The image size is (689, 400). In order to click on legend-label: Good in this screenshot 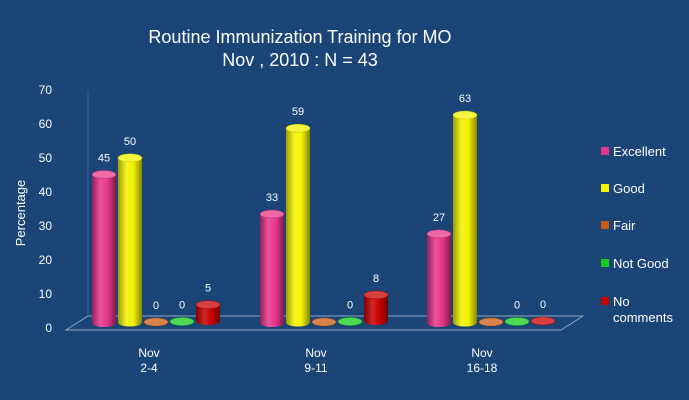, I will do `click(629, 188)`.